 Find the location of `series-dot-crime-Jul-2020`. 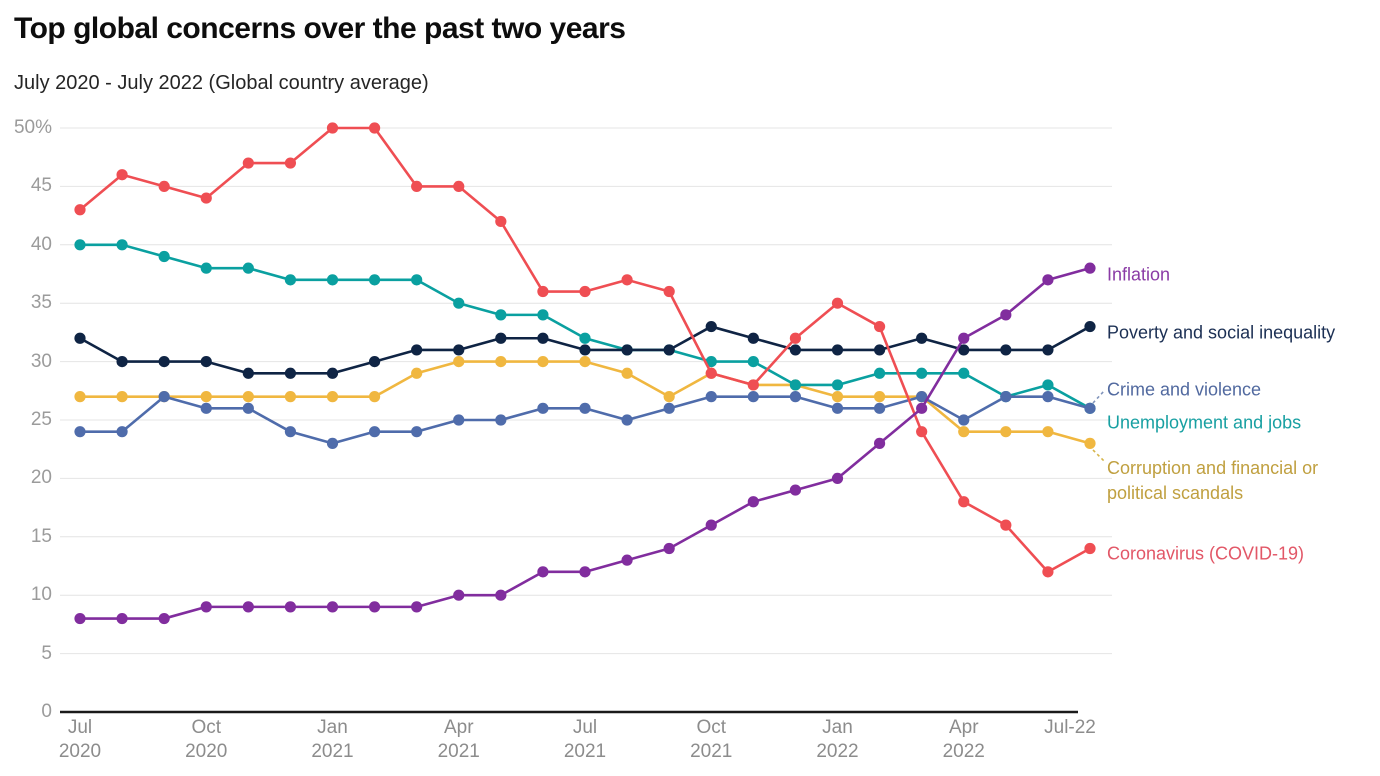

series-dot-crime-Jul-2020 is located at coordinates (80, 432).